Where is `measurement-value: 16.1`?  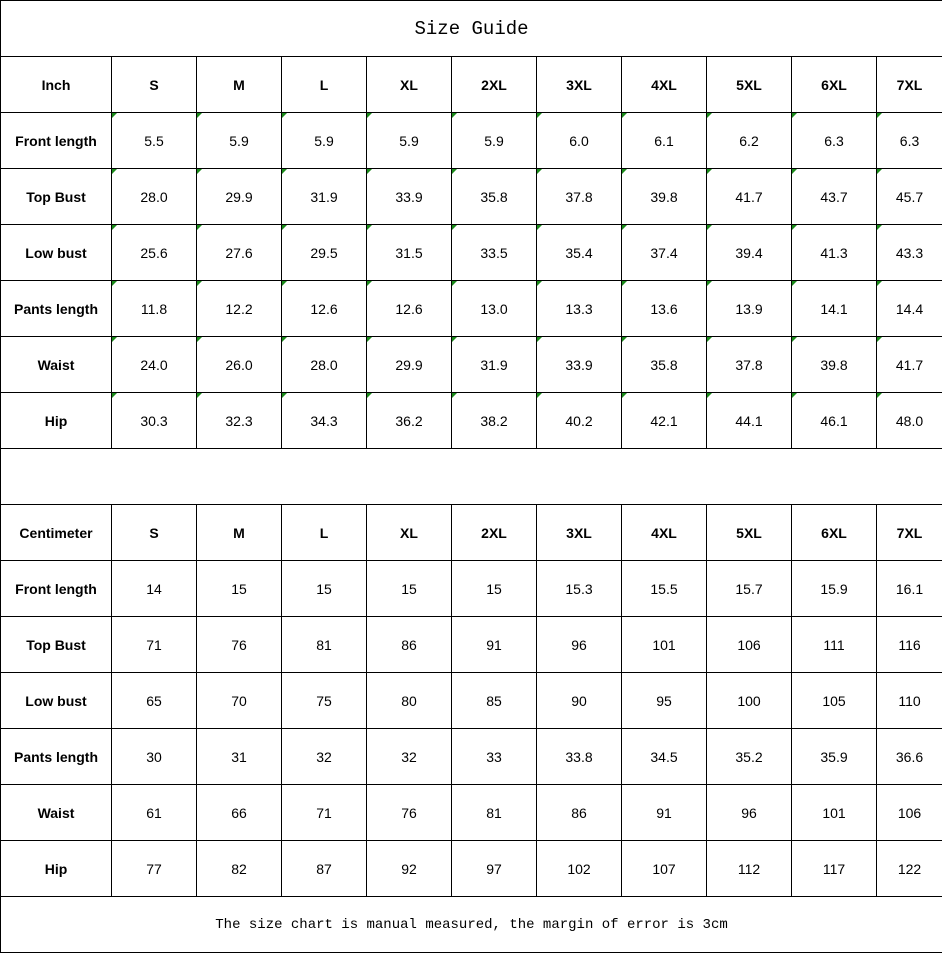 measurement-value: 16.1 is located at coordinates (908, 588).